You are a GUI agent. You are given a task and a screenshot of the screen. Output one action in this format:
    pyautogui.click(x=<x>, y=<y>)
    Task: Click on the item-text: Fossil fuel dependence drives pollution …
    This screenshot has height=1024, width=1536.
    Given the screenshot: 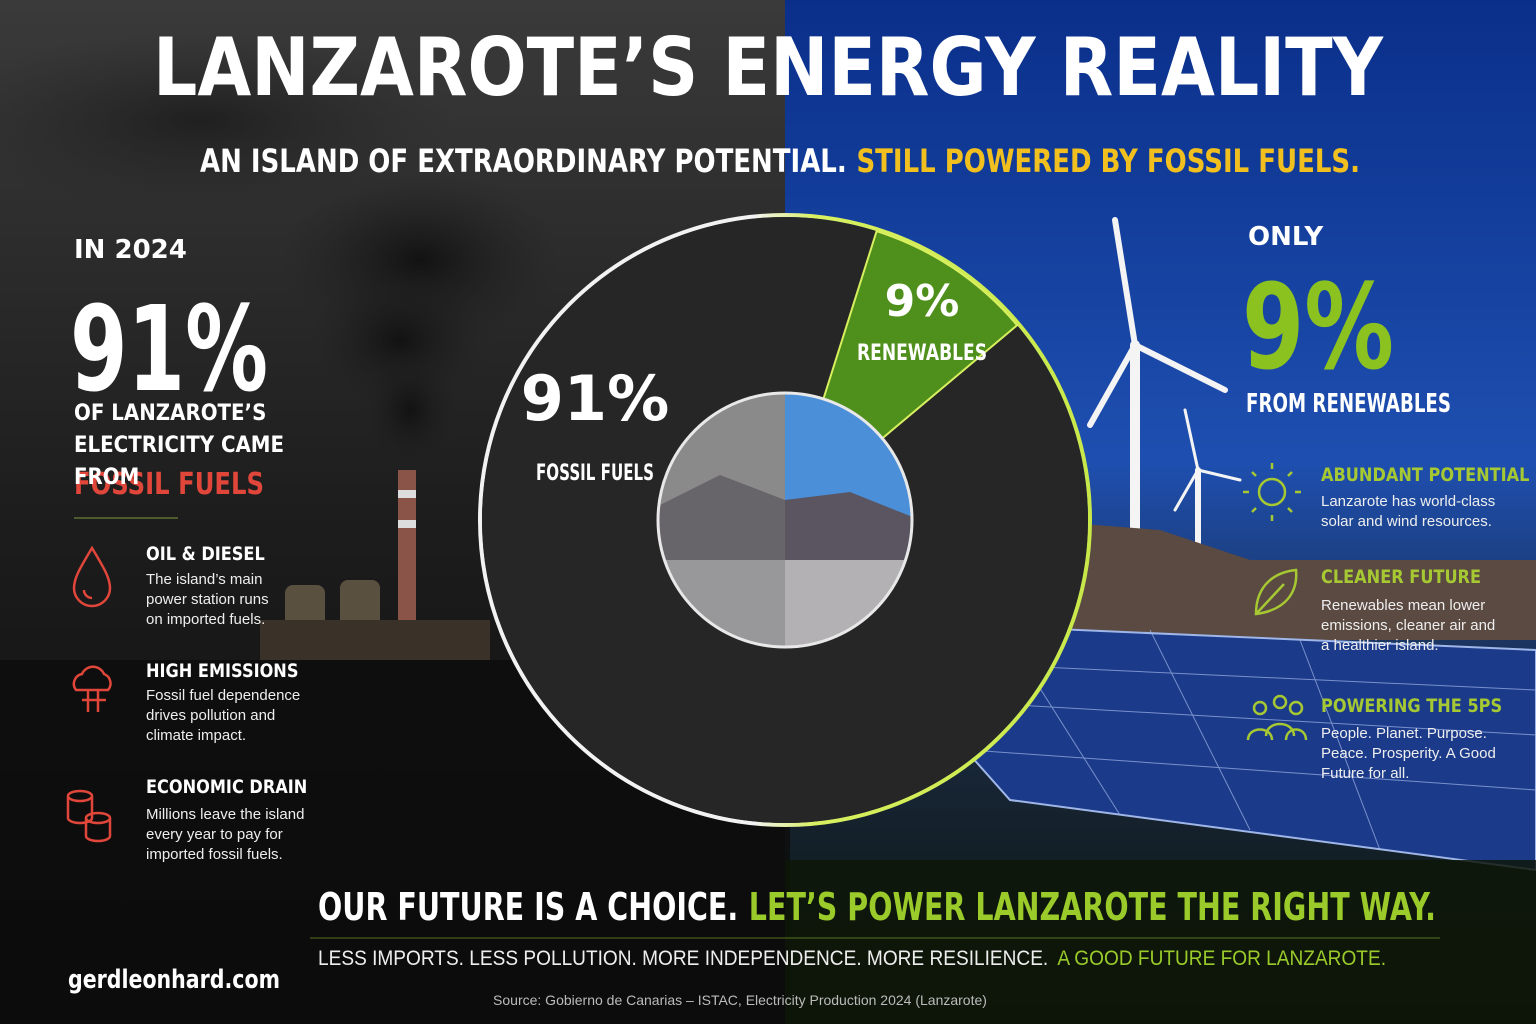 What is the action you would take?
    pyautogui.click(x=223, y=715)
    